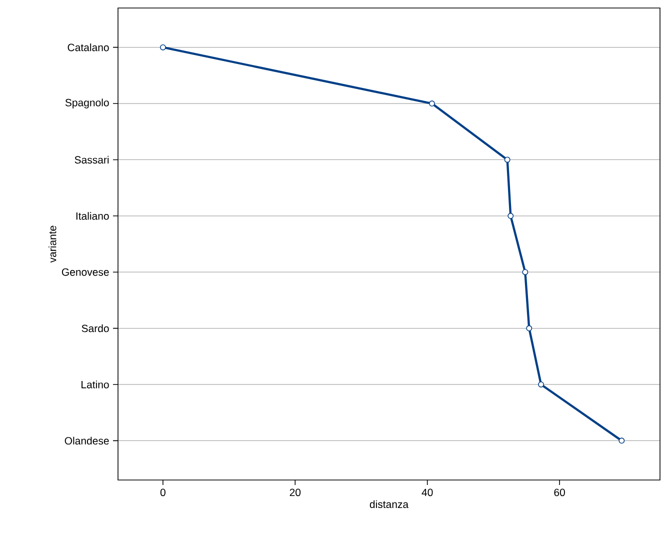  Describe the element at coordinates (95, 328) in the screenshot. I see `y-tick-label: Sardo` at that location.